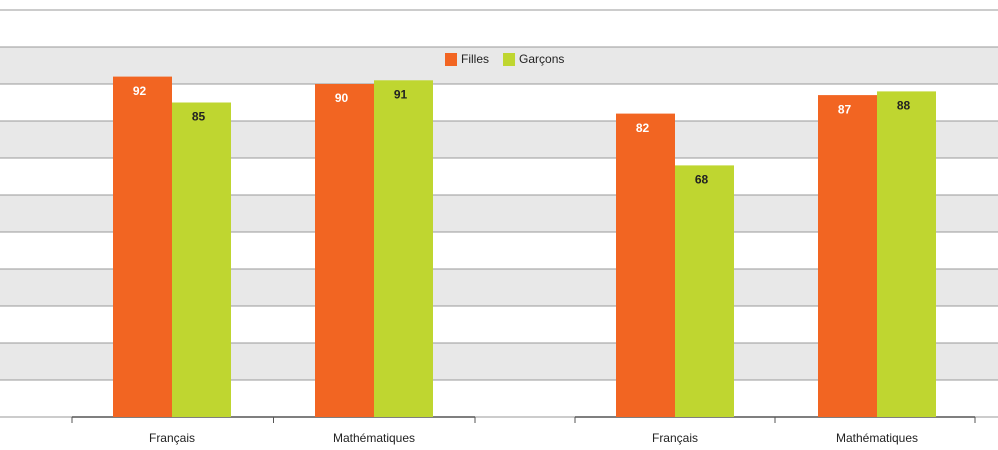  Describe the element at coordinates (140, 91) in the screenshot. I see `data-label: 92` at that location.